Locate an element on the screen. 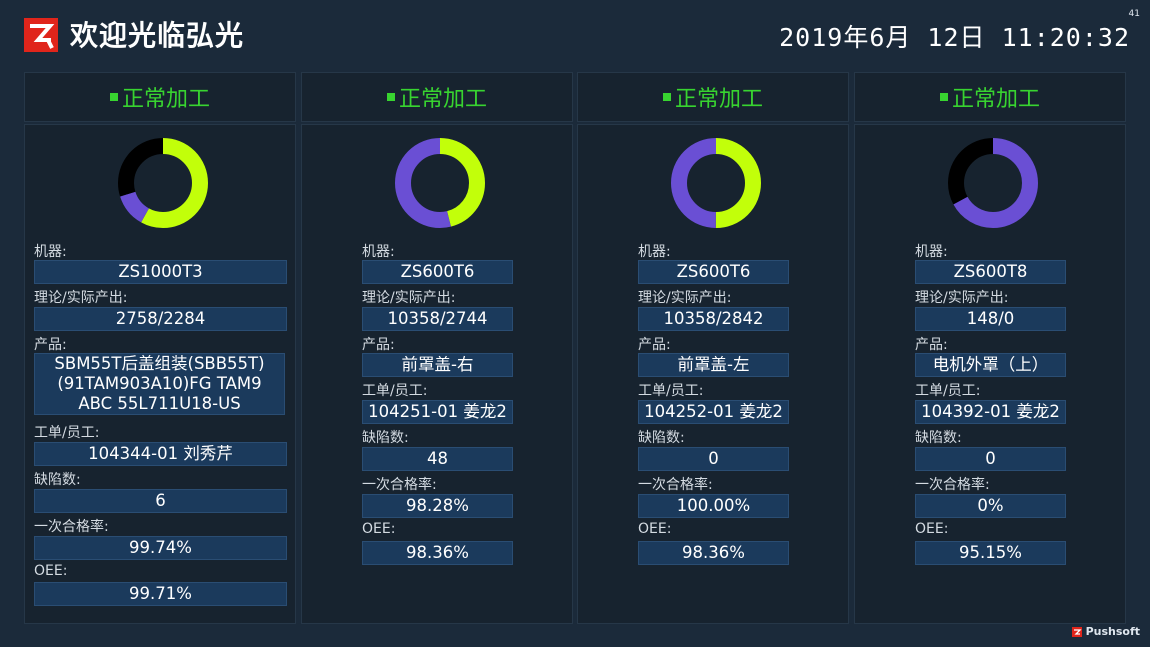  card-1-status-header: 正常加工 is located at coordinates (160, 97).